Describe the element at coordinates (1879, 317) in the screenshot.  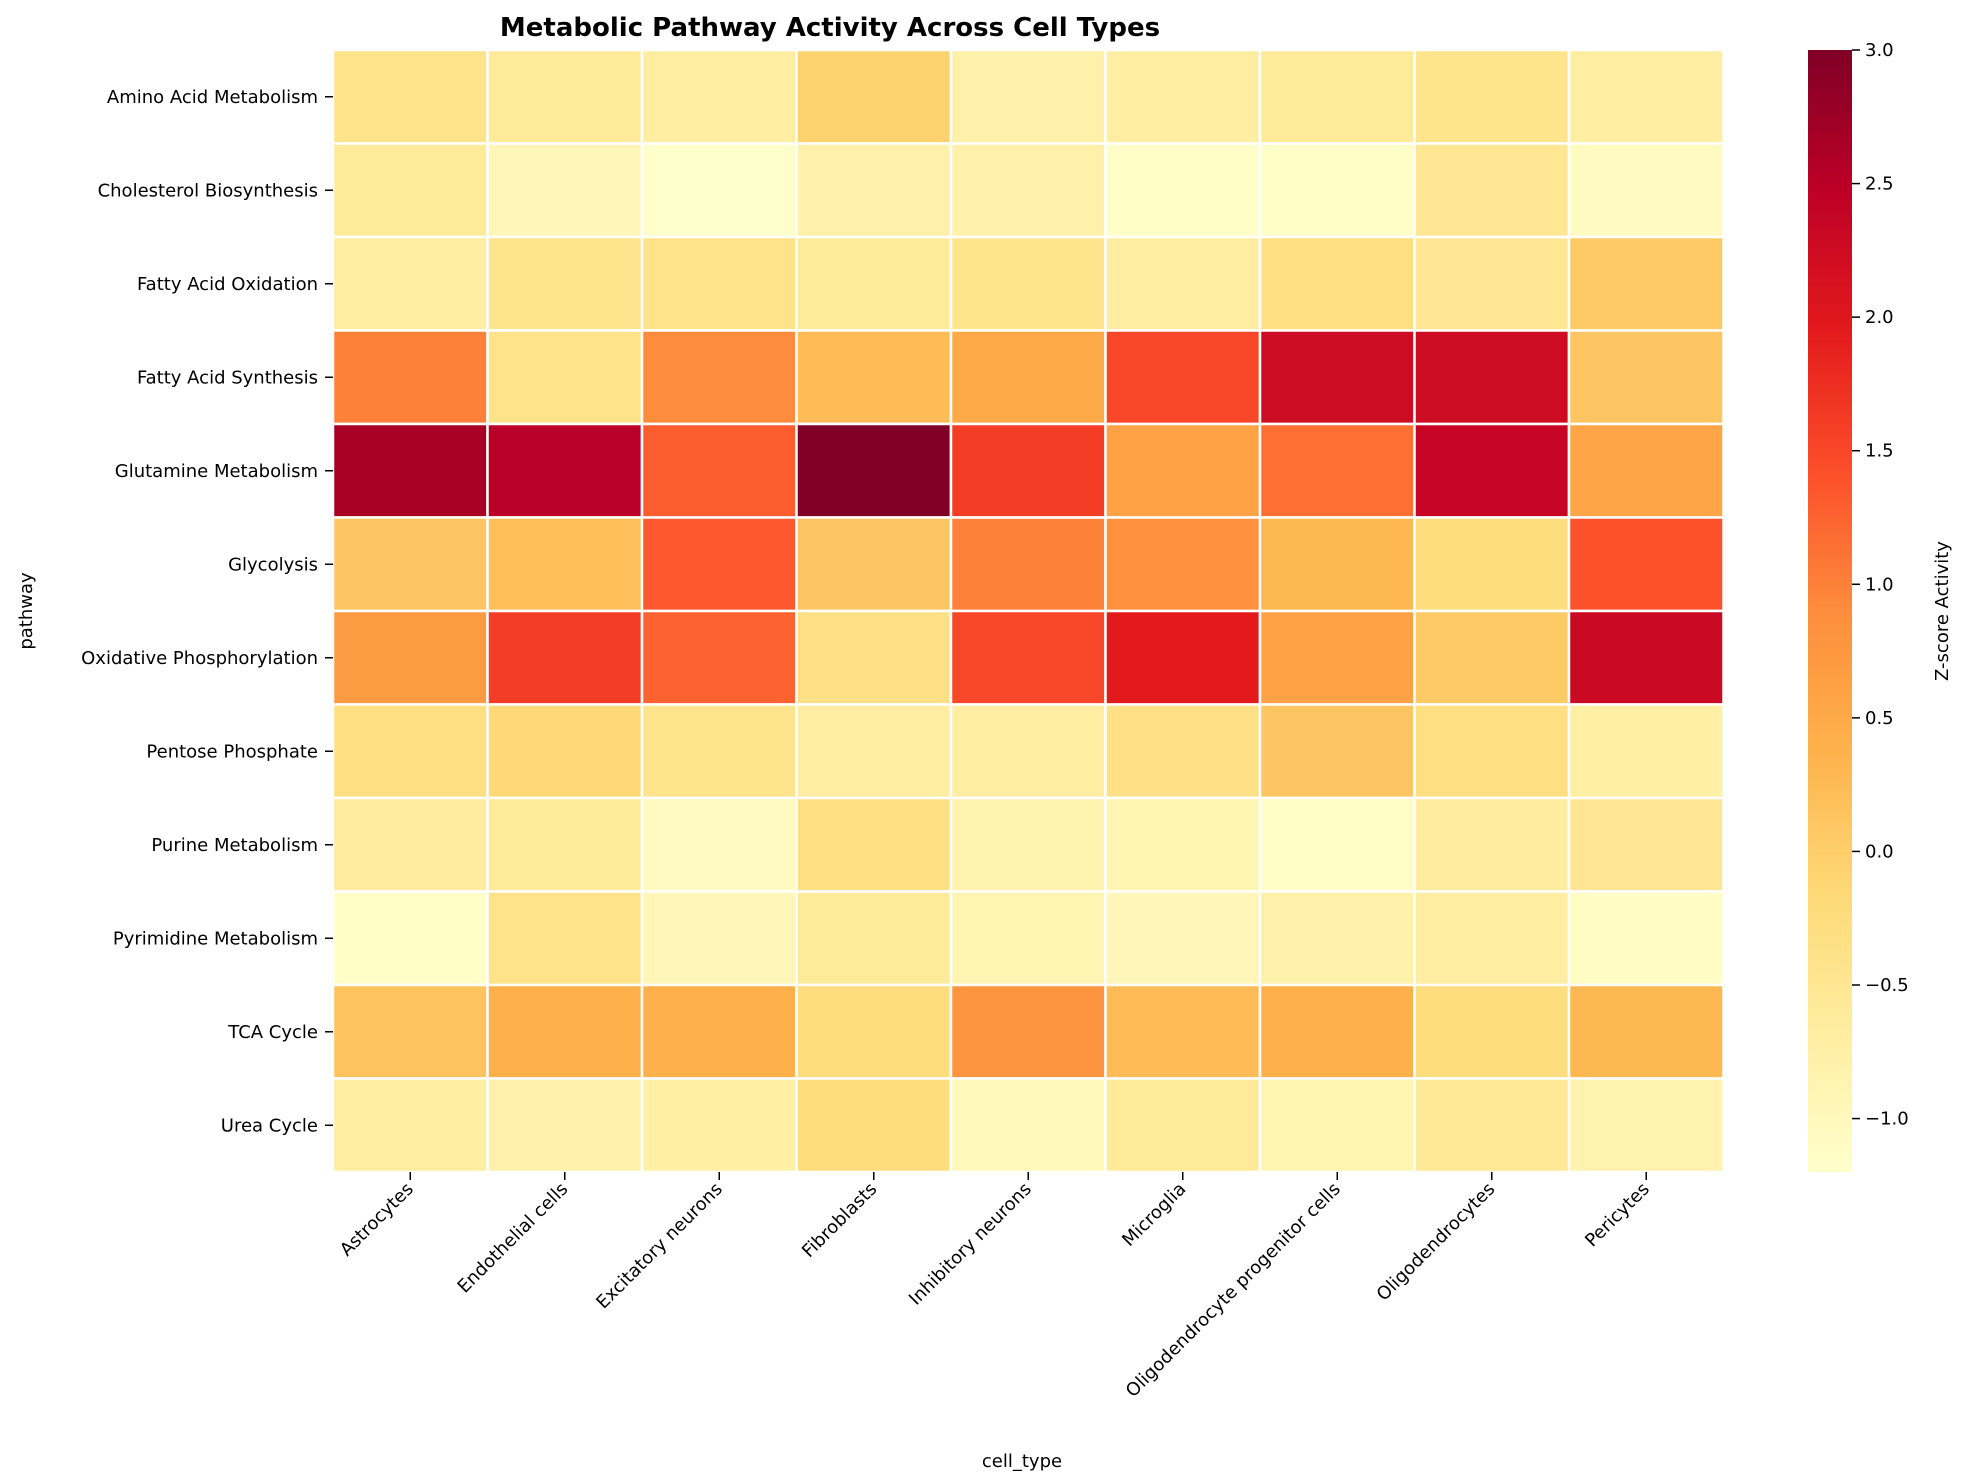
I see `colorbar-tick-label: 2.0` at that location.